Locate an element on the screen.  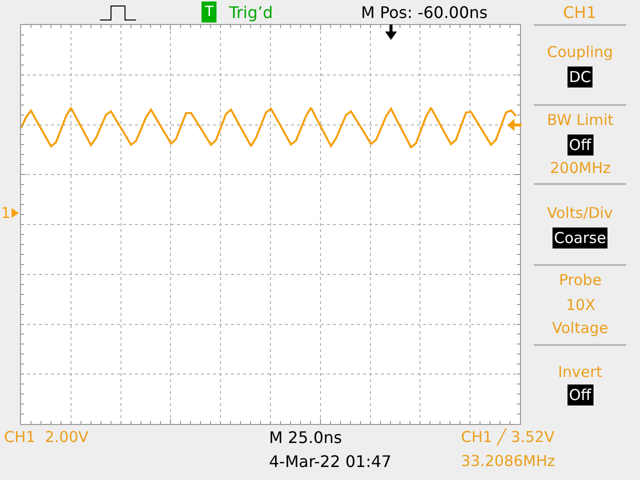
text: CH1 is located at coordinates (579, 12).